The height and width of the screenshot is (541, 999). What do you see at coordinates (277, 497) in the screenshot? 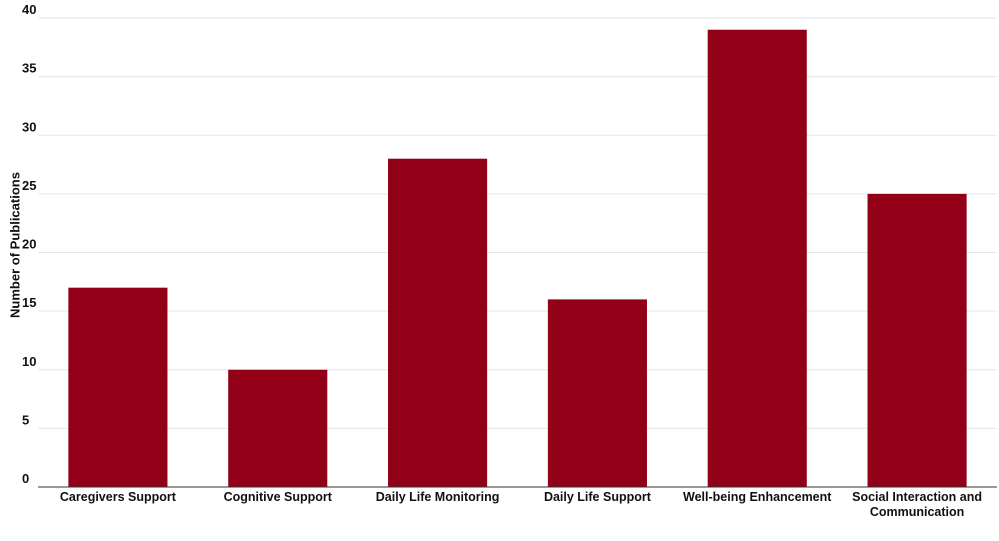
I see `x-tick-label: Cognitive Support` at bounding box center [277, 497].